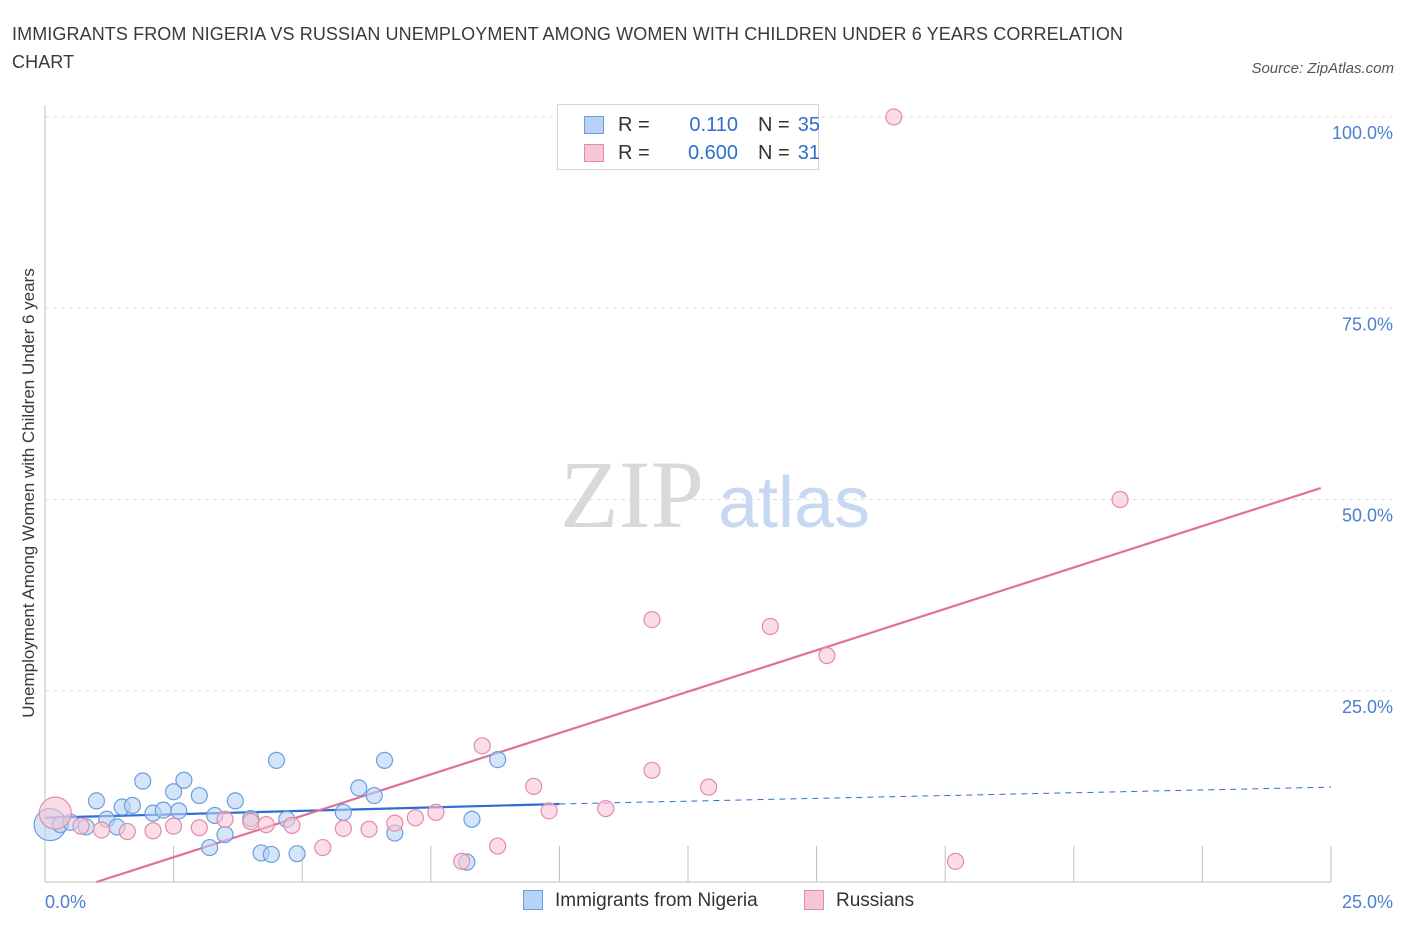 The width and height of the screenshot is (1406, 930). What do you see at coordinates (875, 900) in the screenshot?
I see `russians-legend-label: Russians` at bounding box center [875, 900].